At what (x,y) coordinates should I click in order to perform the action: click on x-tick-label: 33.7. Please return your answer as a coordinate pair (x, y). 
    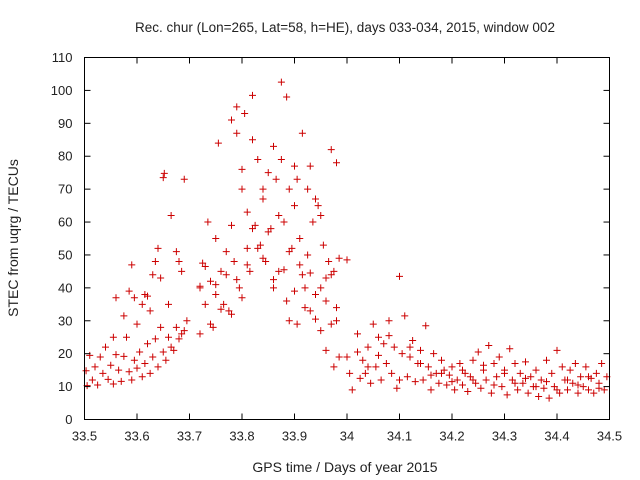
    Looking at the image, I should click on (189, 436).